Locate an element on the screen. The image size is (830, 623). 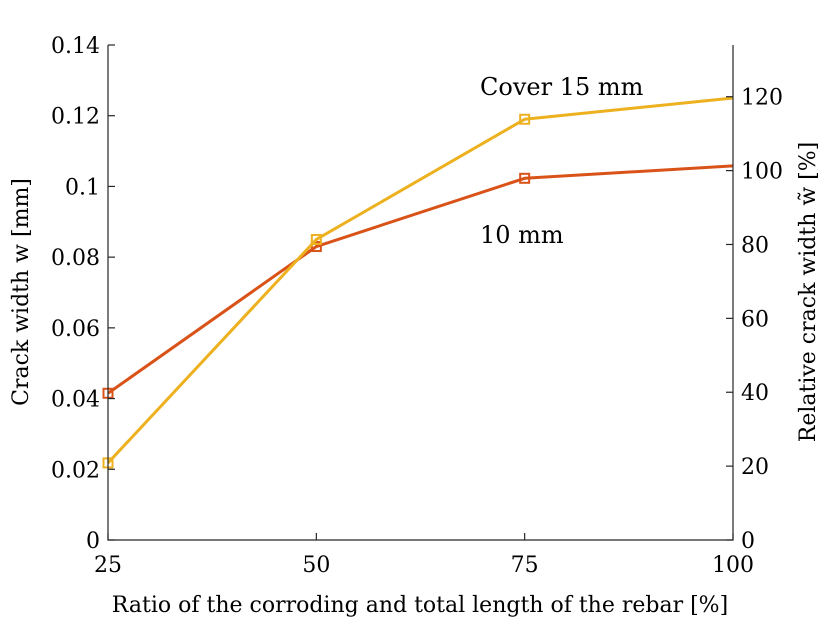
y-right-tick-label: 20 is located at coordinates (755, 467).